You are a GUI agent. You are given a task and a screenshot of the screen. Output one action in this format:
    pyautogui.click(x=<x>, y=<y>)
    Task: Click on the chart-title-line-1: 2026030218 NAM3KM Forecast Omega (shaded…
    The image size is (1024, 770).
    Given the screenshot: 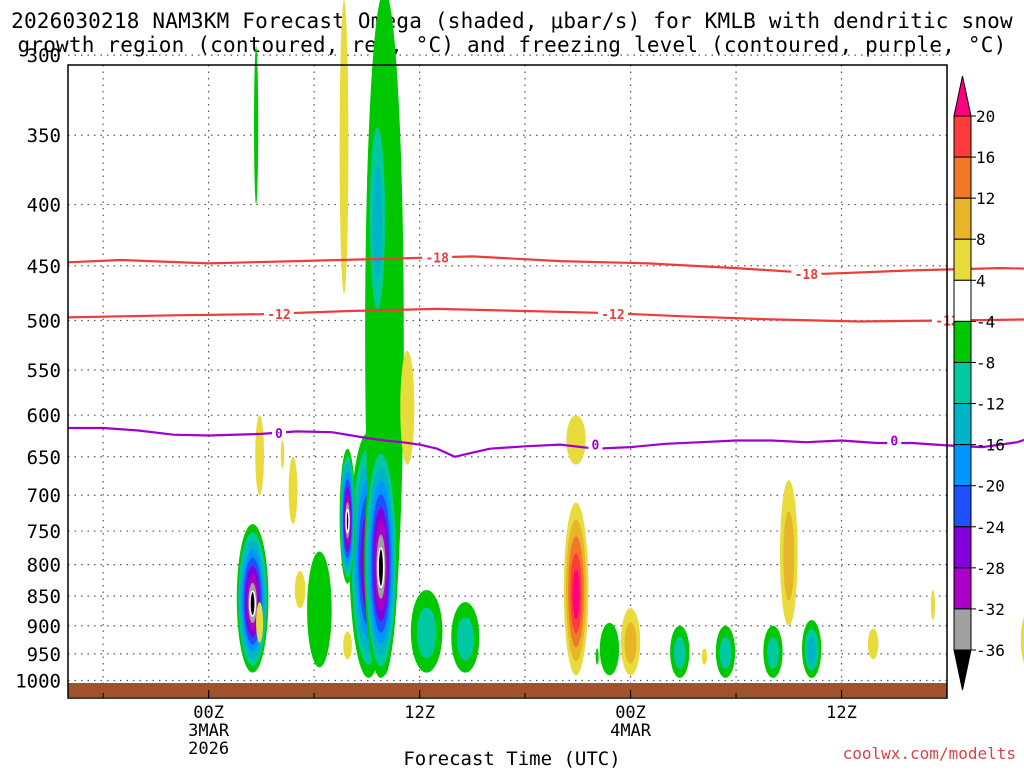 What is the action you would take?
    pyautogui.click(x=512, y=21)
    